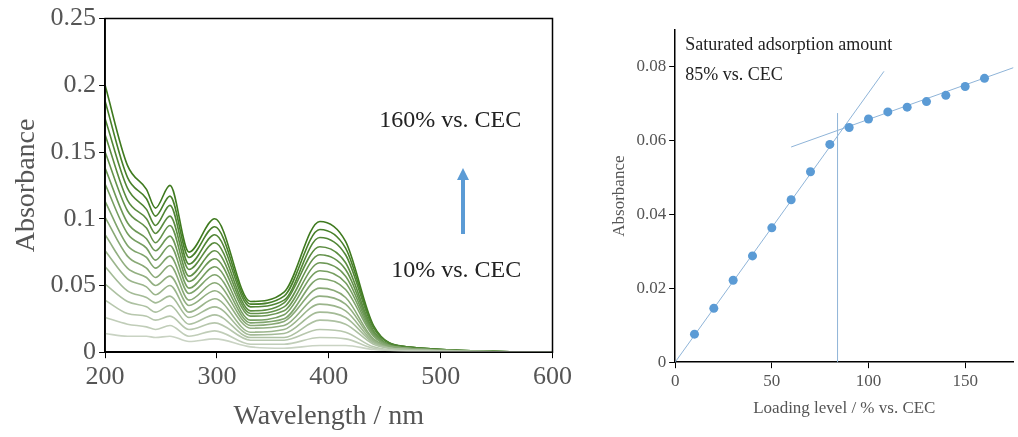  I want to click on annotation: 10% vs. CEC, so click(456, 269).